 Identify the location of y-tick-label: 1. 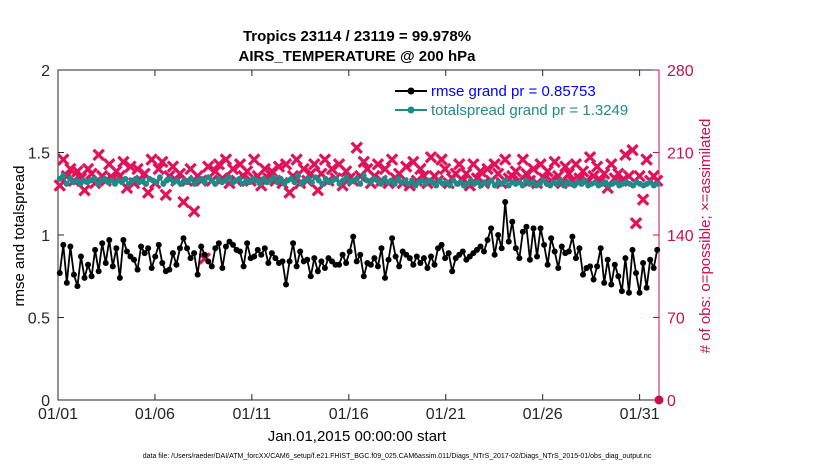
(45, 236).